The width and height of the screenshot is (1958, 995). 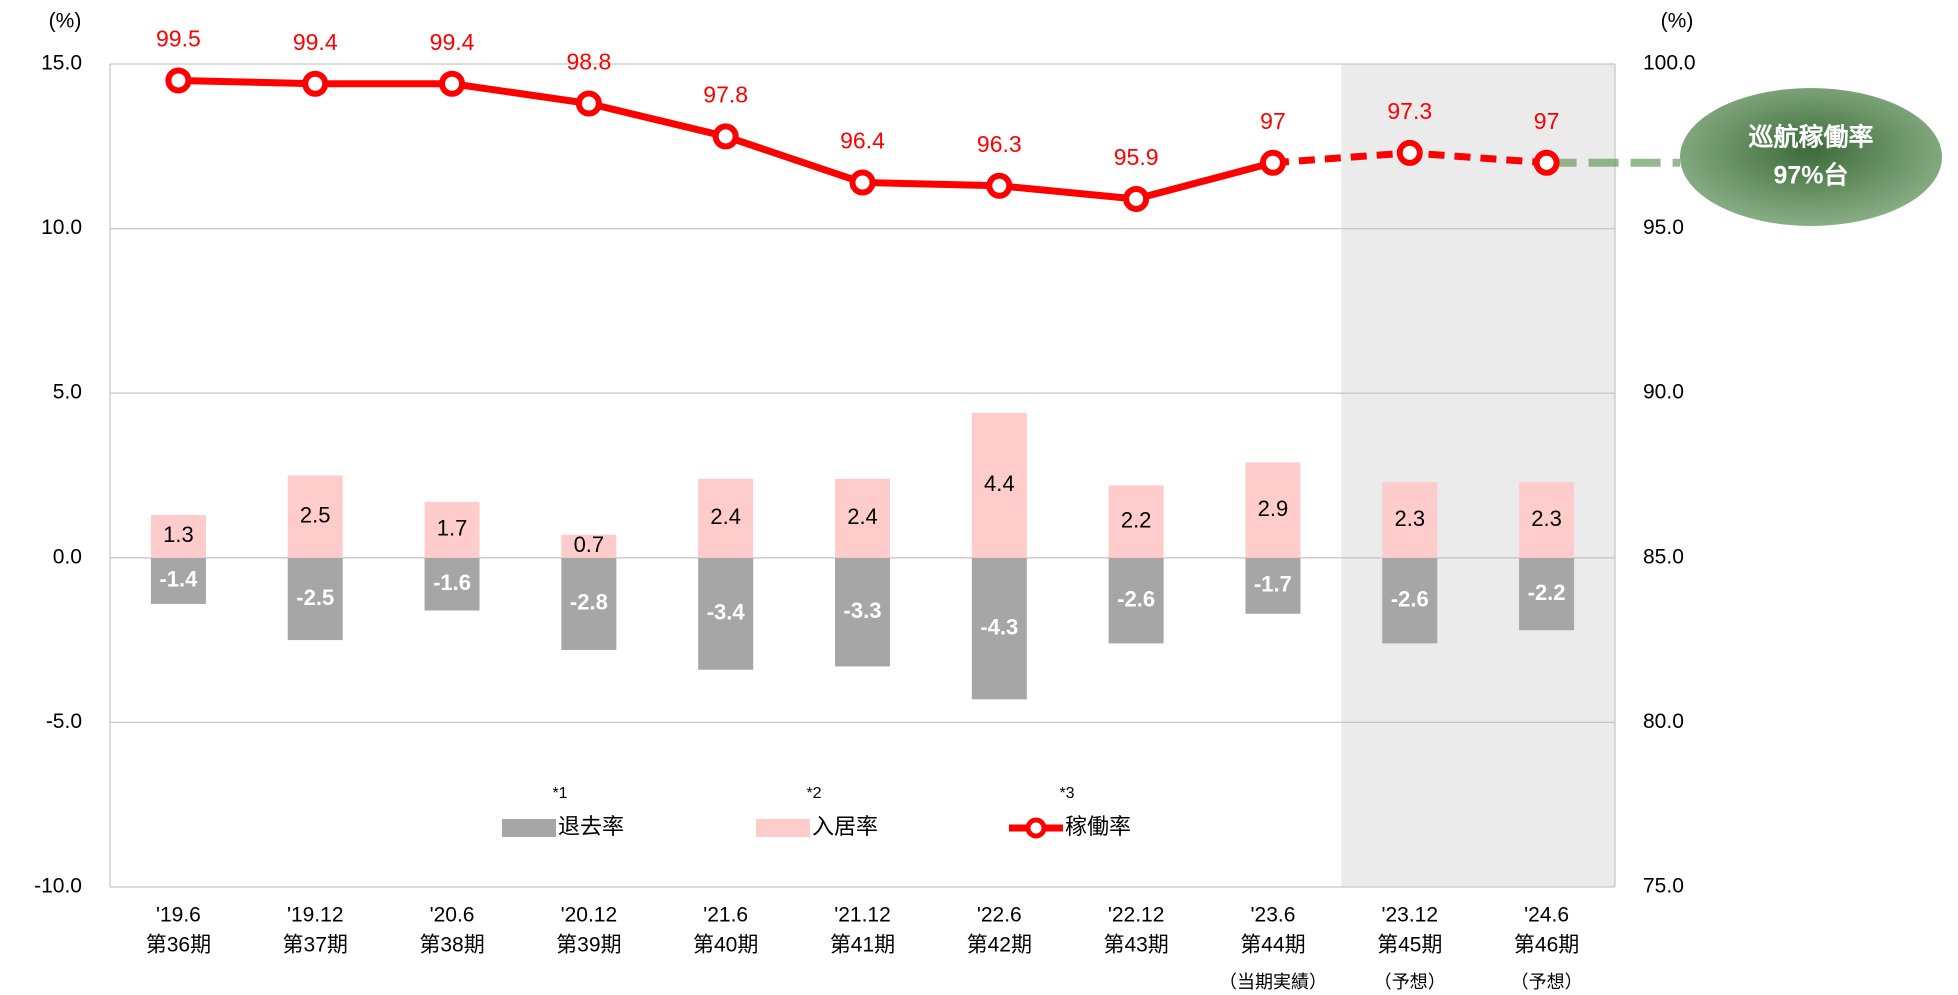 What do you see at coordinates (1811, 157) in the screenshot?
I see `annotation-bubble` at bounding box center [1811, 157].